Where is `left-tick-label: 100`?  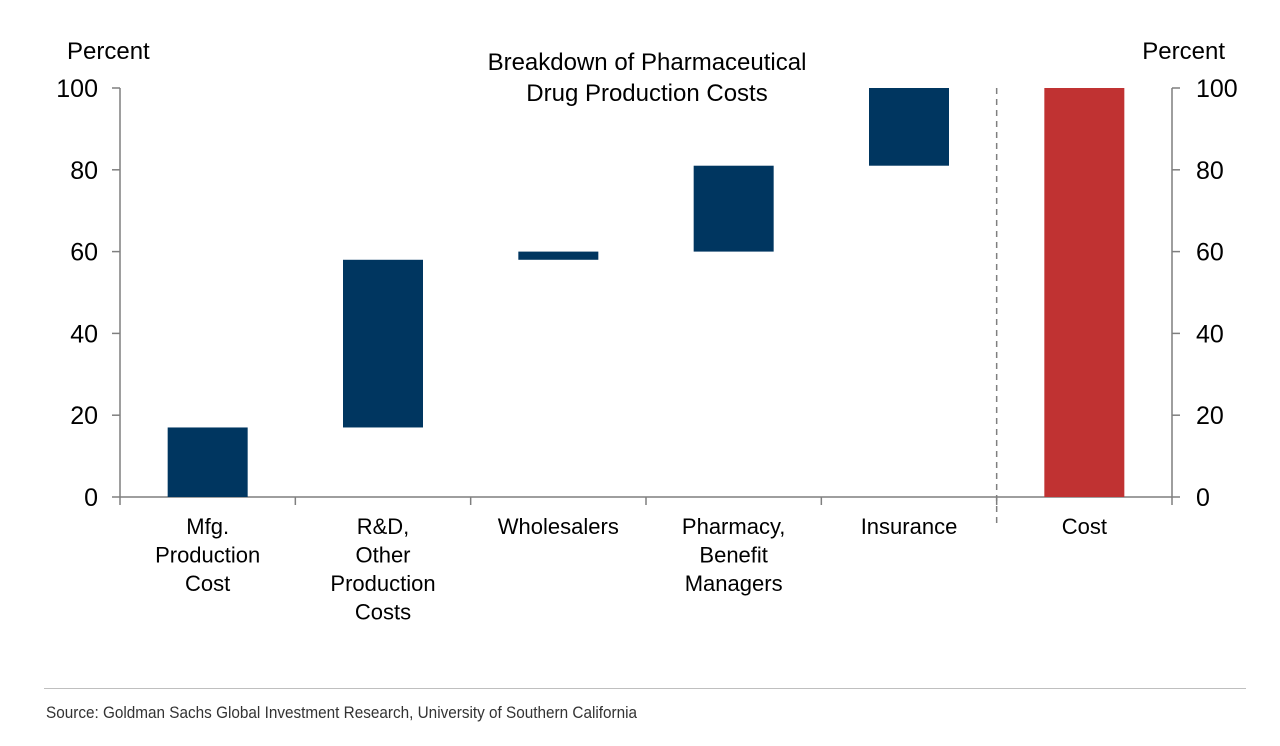 left-tick-label: 100 is located at coordinates (77, 89).